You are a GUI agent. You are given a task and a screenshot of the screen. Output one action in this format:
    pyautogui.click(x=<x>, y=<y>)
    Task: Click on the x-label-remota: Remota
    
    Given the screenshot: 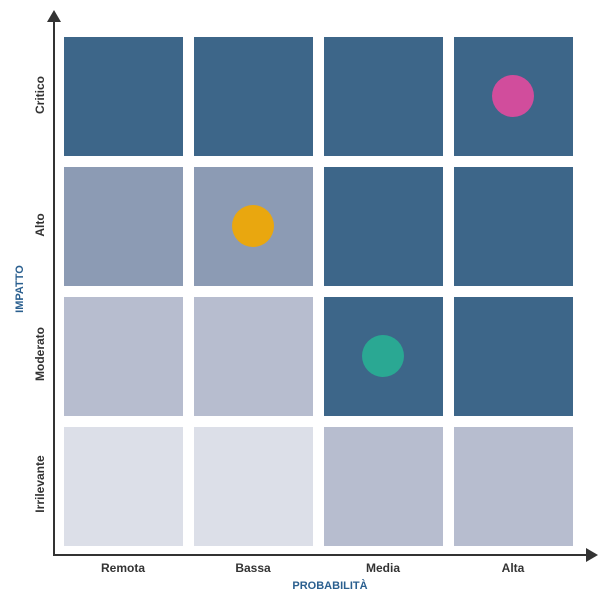 What is the action you would take?
    pyautogui.click(x=122, y=568)
    